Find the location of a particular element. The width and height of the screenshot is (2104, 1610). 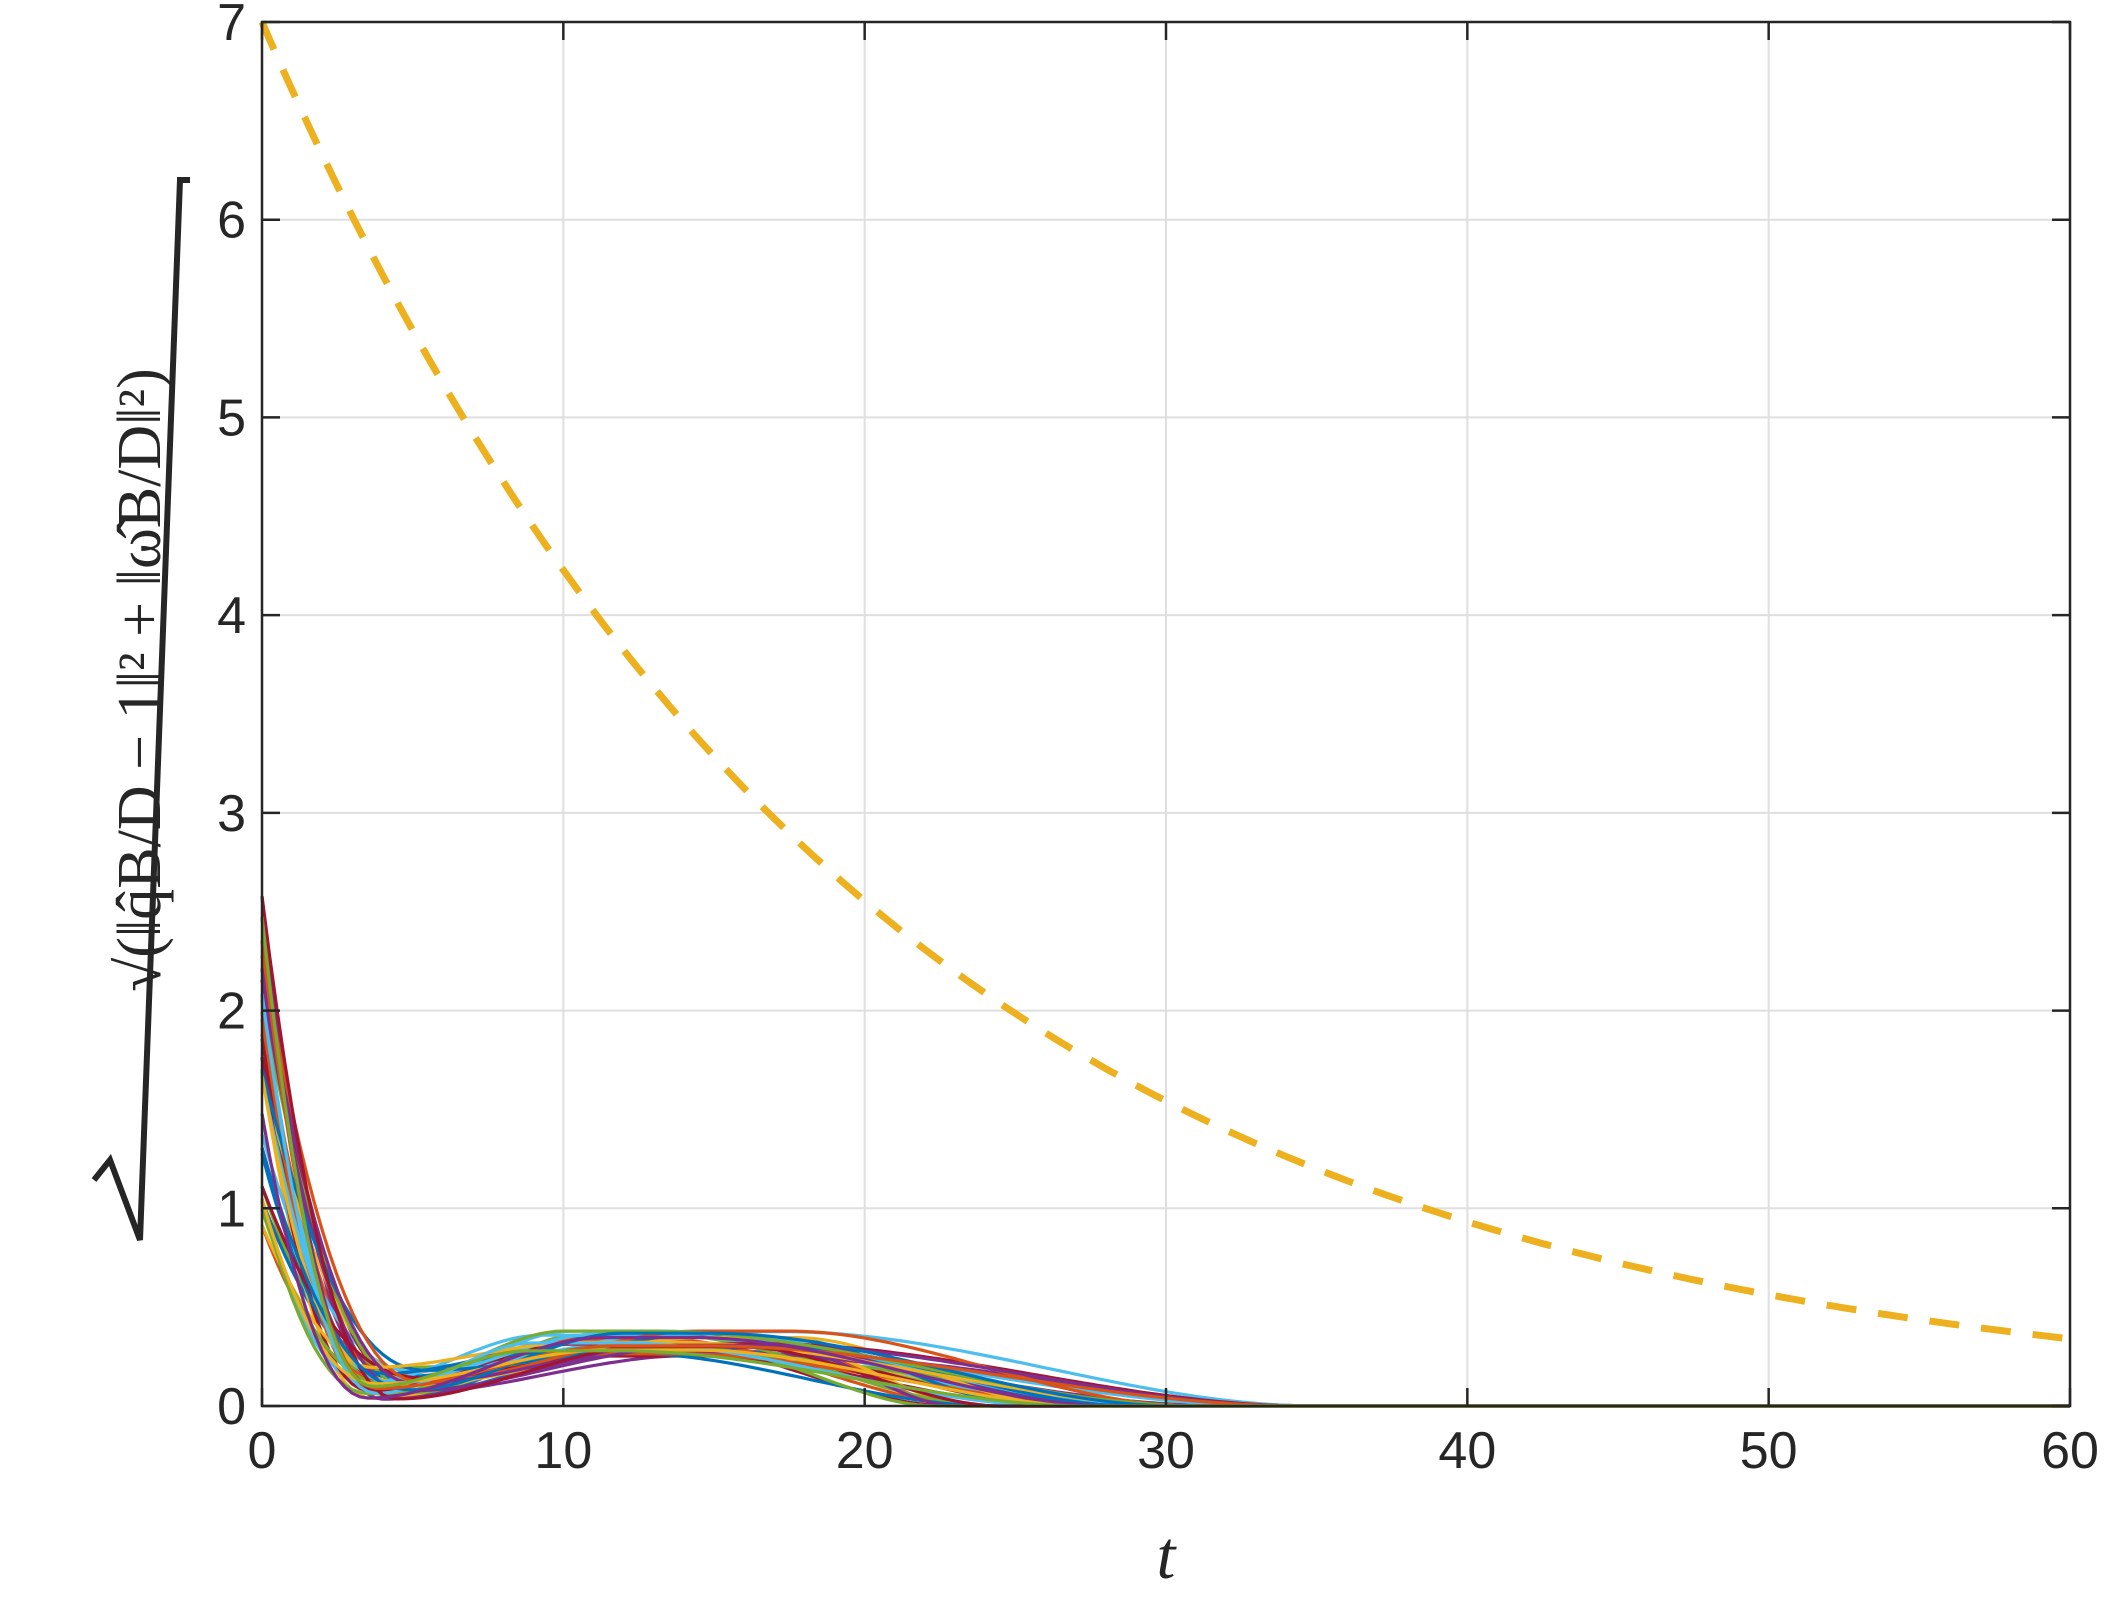

x-tick-label-4: 40 is located at coordinates (1467, 1451).